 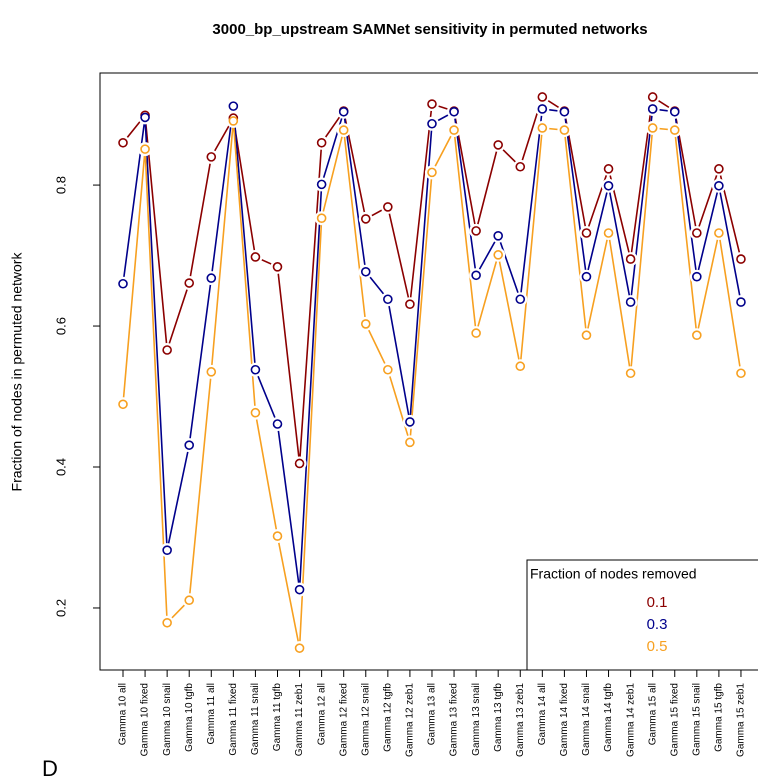 What do you see at coordinates (60, 467) in the screenshot?
I see `y-tick-label: 0.4` at bounding box center [60, 467].